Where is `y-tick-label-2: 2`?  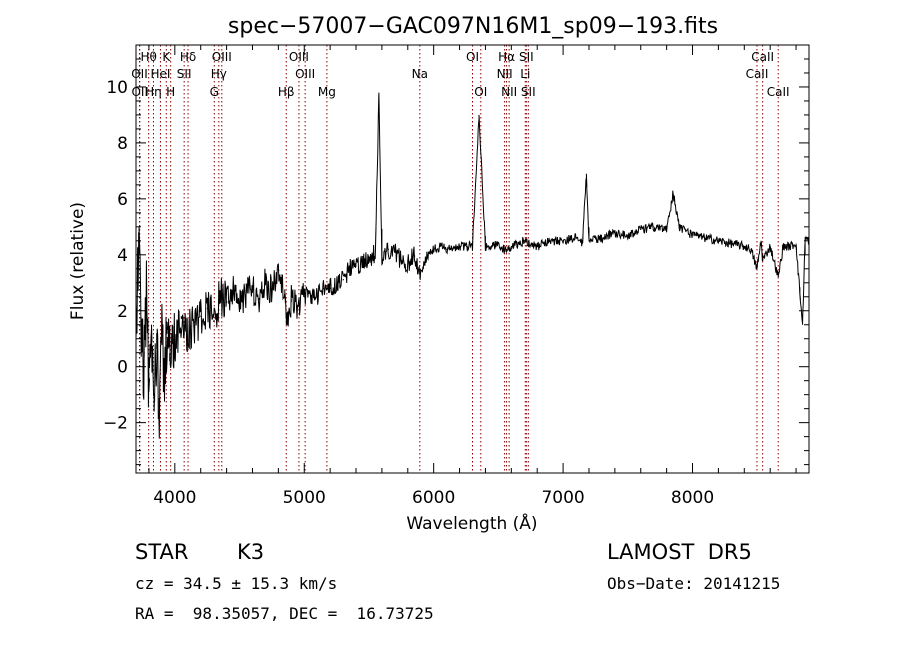 y-tick-label-2: 2 is located at coordinates (122, 312).